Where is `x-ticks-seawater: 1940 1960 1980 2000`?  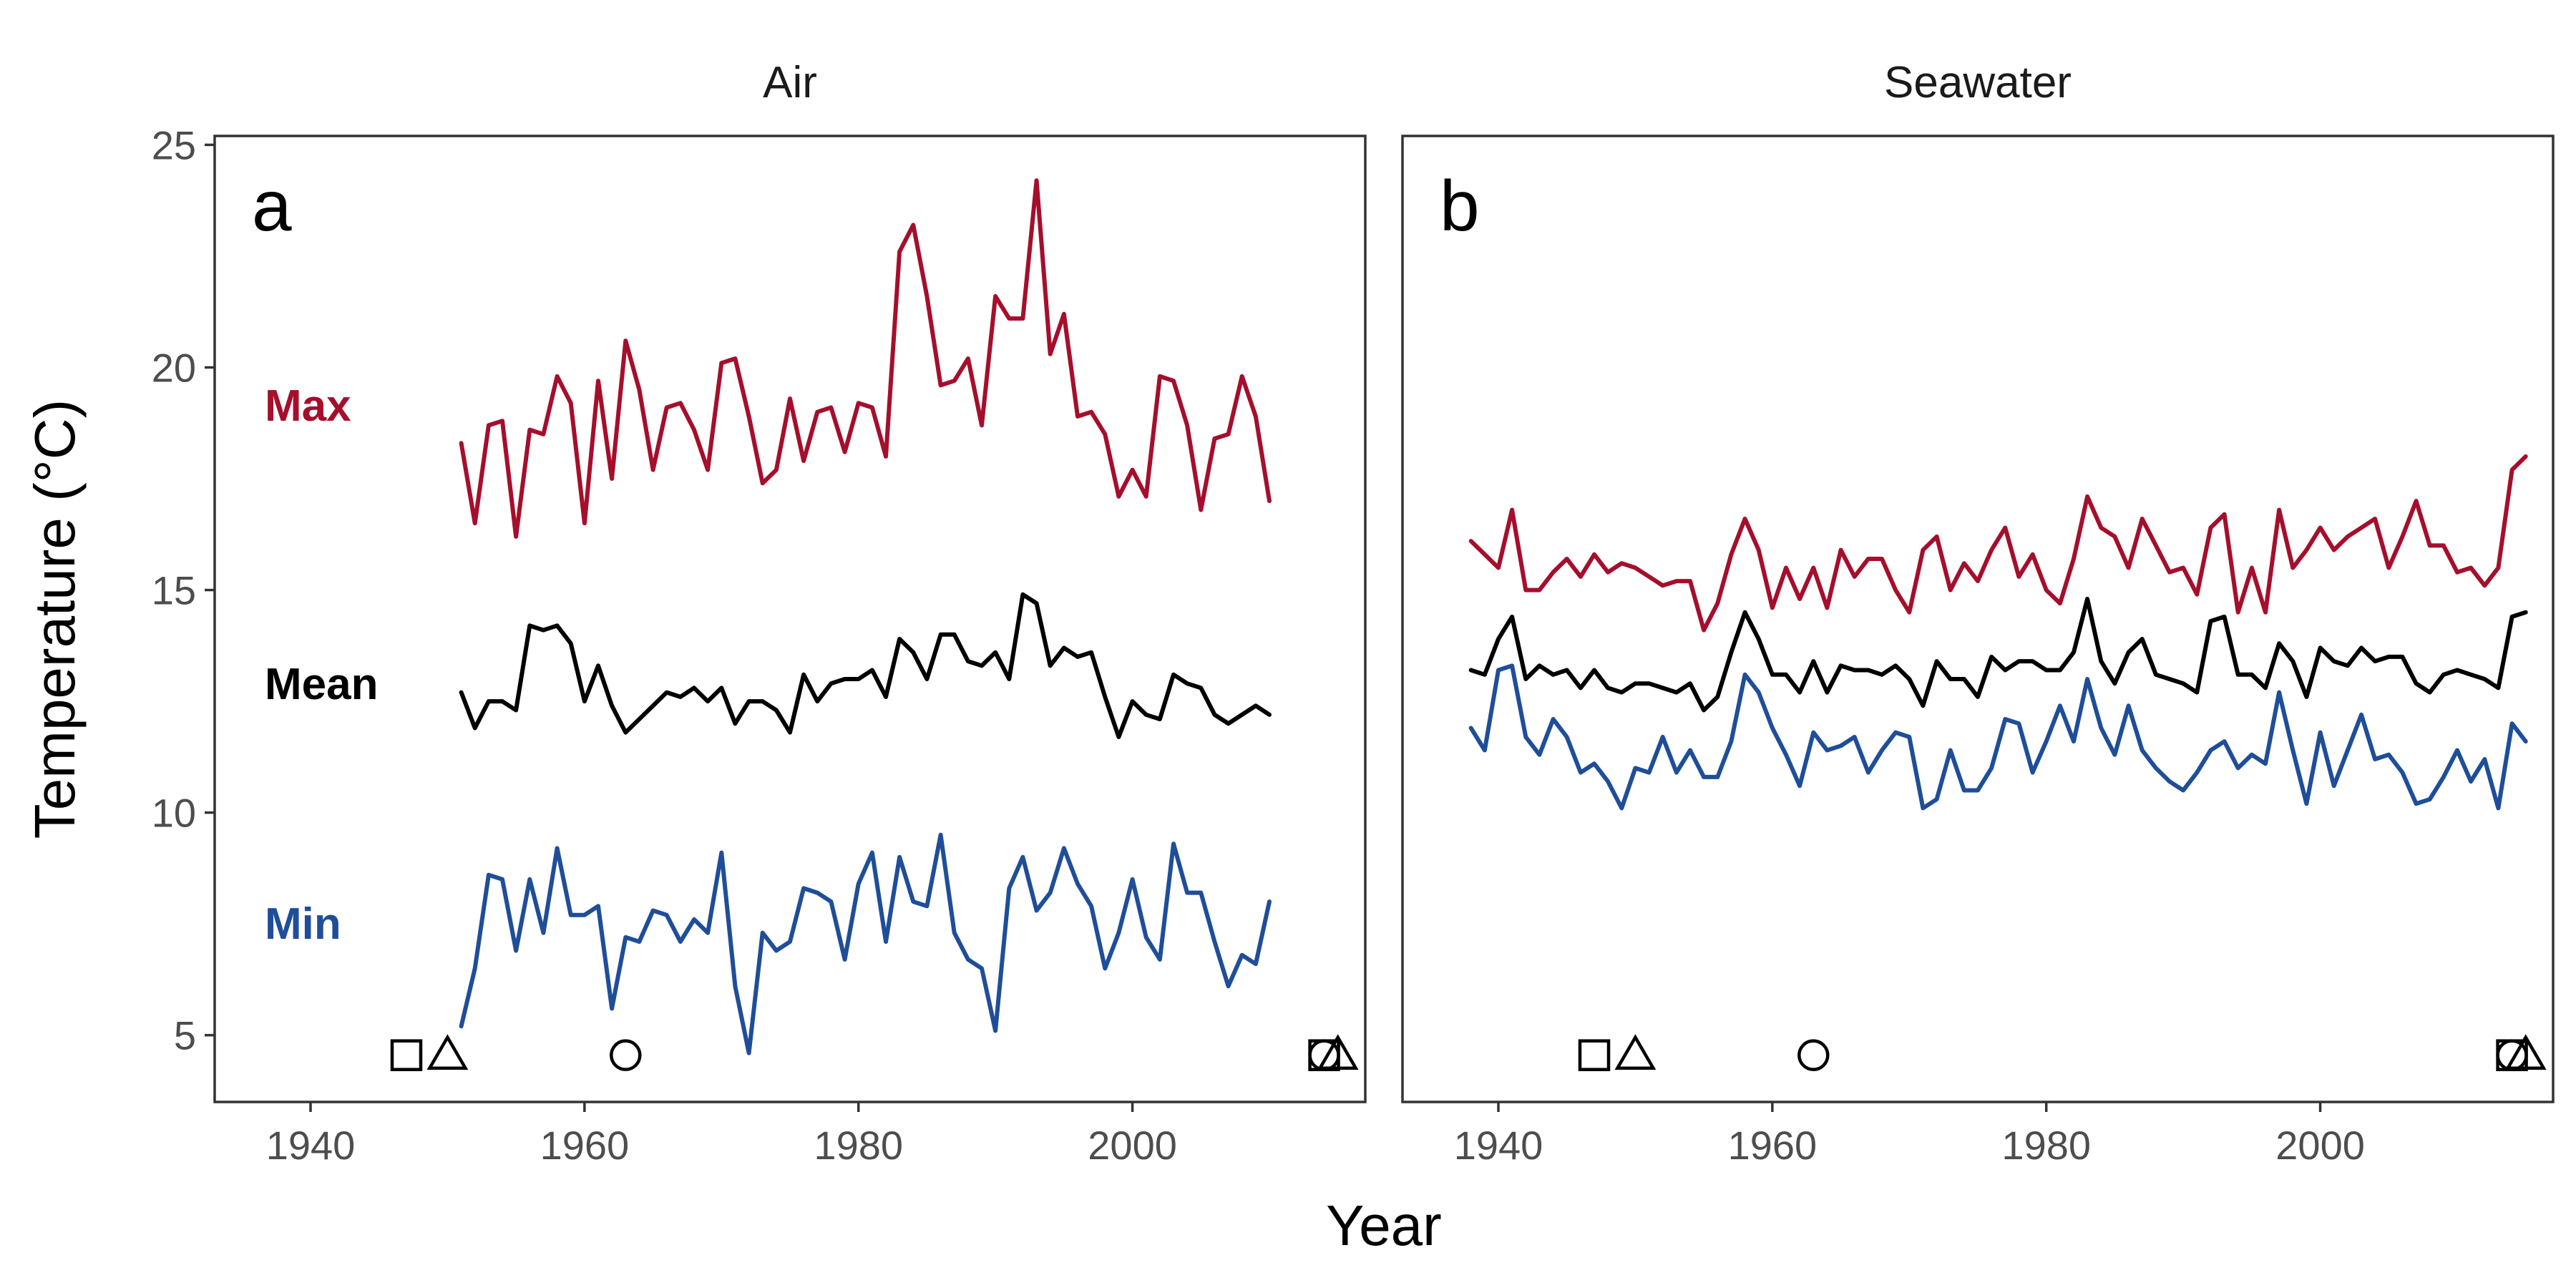
x-ticks-seawater: 1940 1960 1980 2000 is located at coordinates (1909, 1135).